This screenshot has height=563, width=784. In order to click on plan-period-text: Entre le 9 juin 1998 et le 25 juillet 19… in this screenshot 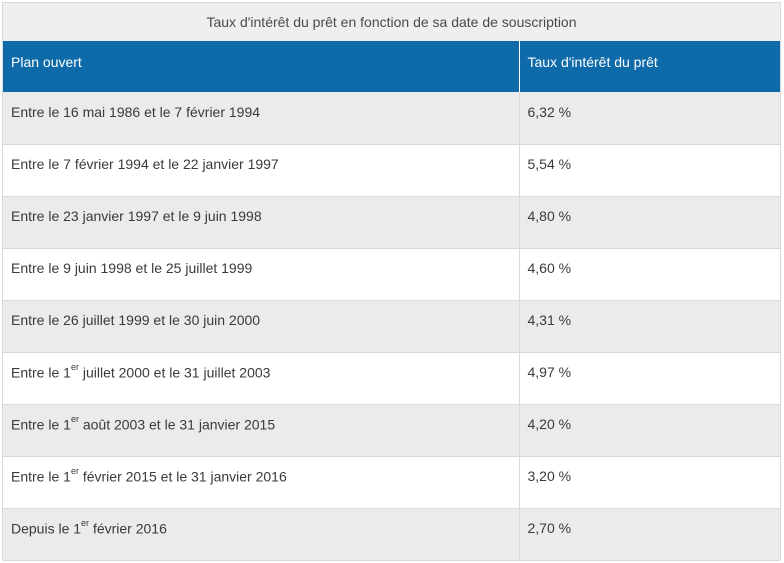, I will do `click(132, 268)`.